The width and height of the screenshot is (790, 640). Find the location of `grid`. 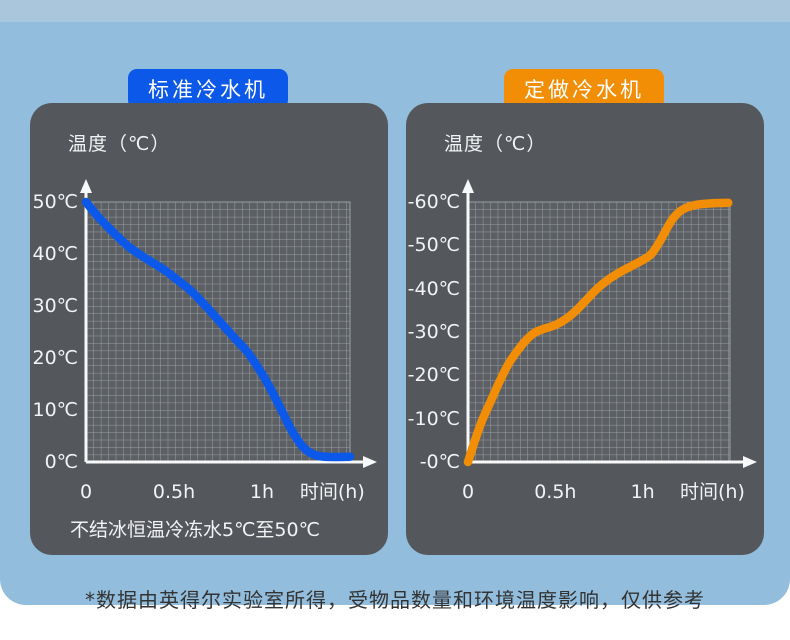

grid is located at coordinates (599, 332).